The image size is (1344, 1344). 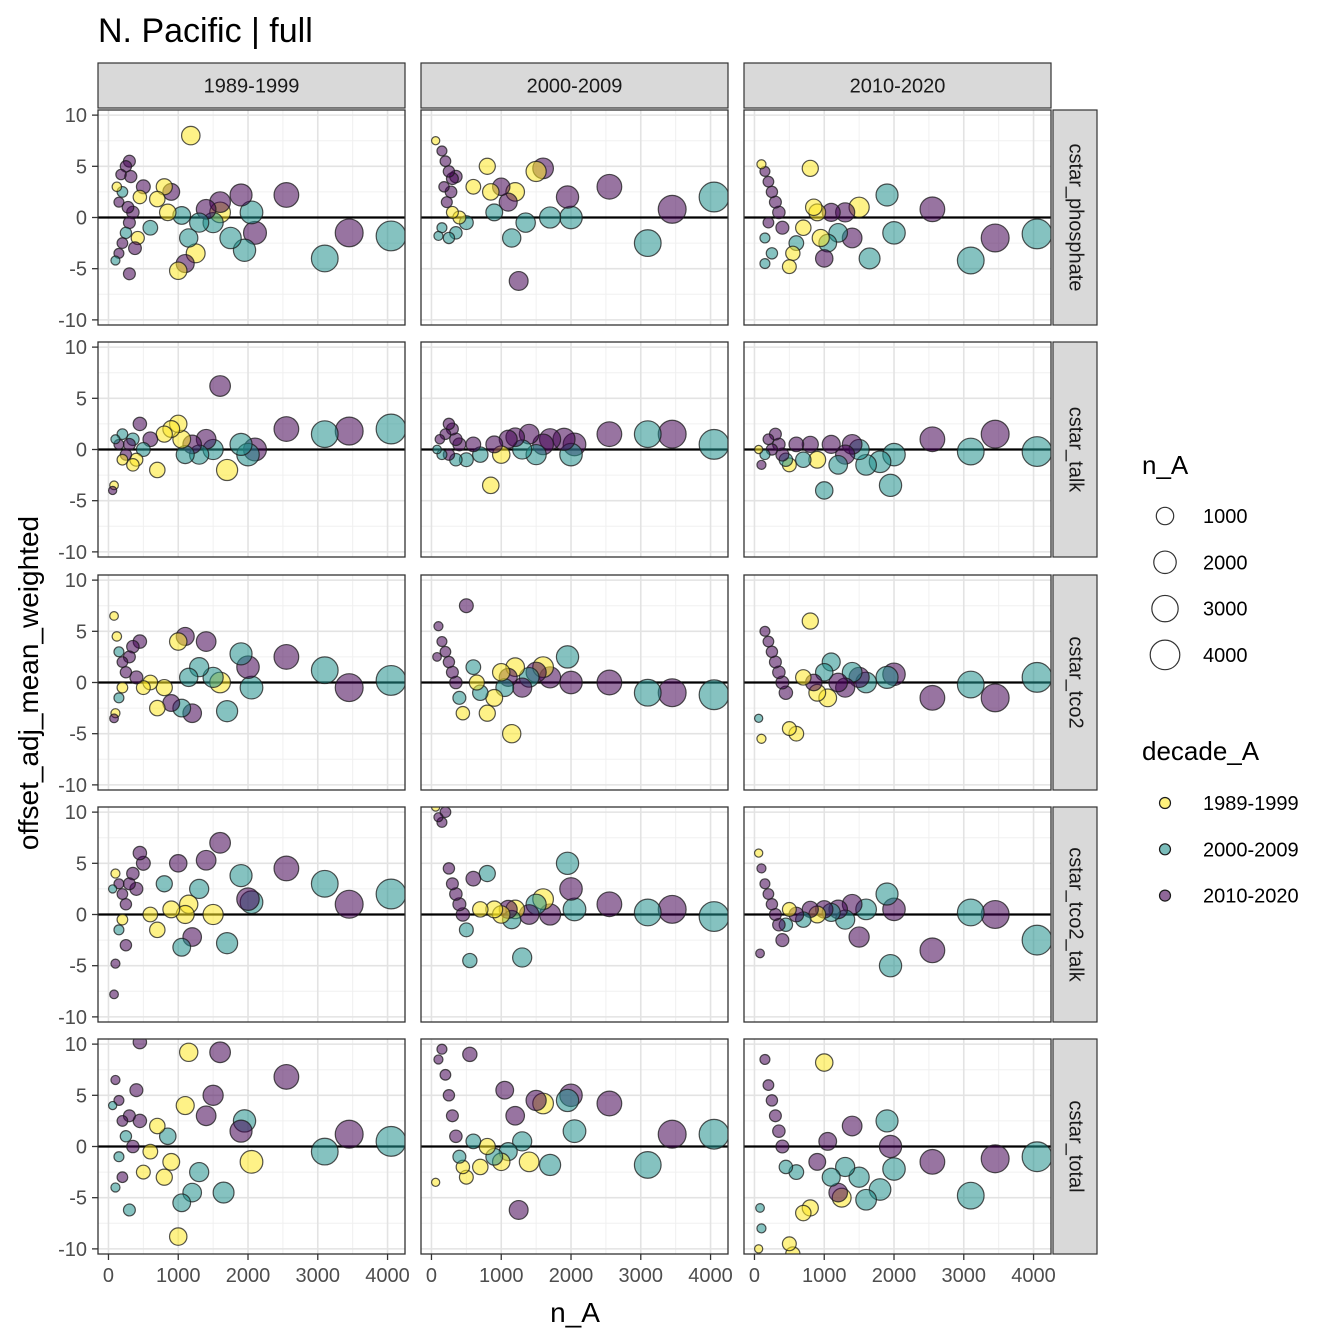 I want to click on panel-cstar_phosphate-2010-2020, so click(x=897, y=217).